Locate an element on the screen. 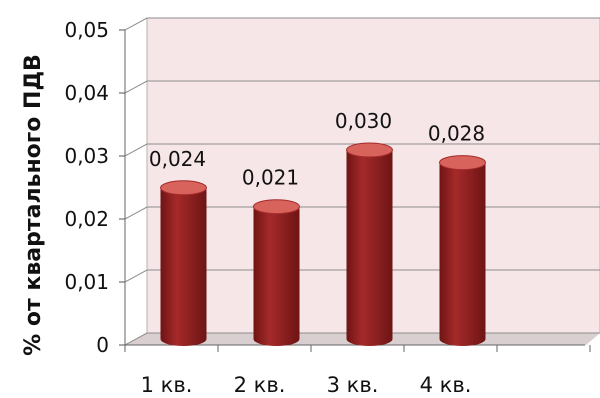  y-tick-label: 0,05 is located at coordinates (86, 30).